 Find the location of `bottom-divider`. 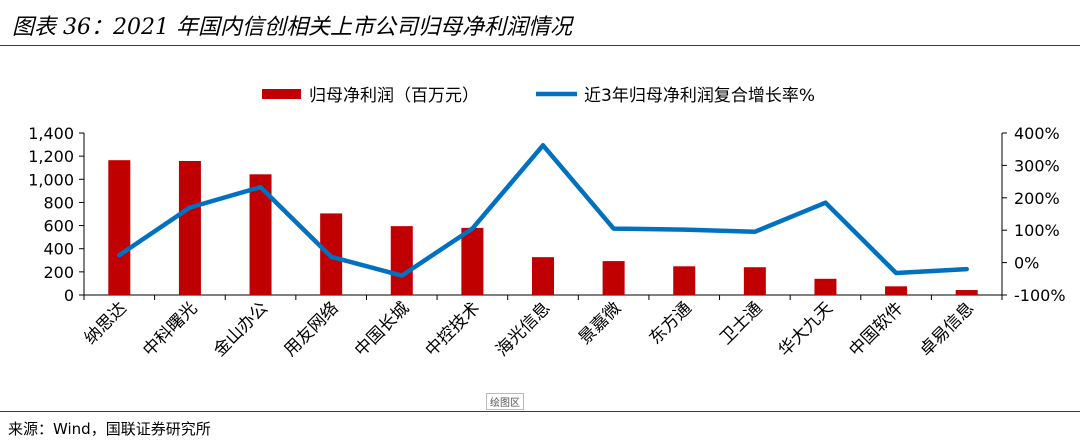

bottom-divider is located at coordinates (540, 411).